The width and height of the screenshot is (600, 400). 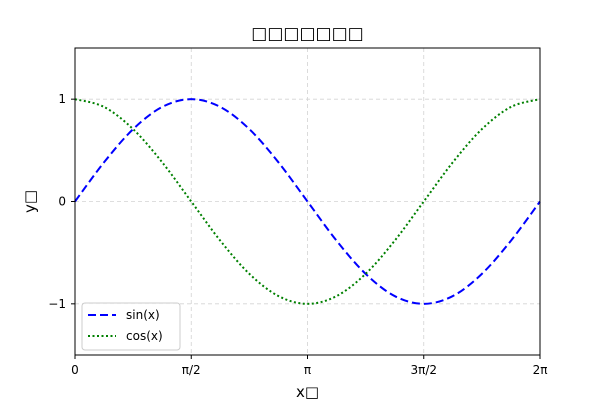 What do you see at coordinates (144, 336) in the screenshot?
I see `legend-label: cos(x)` at bounding box center [144, 336].